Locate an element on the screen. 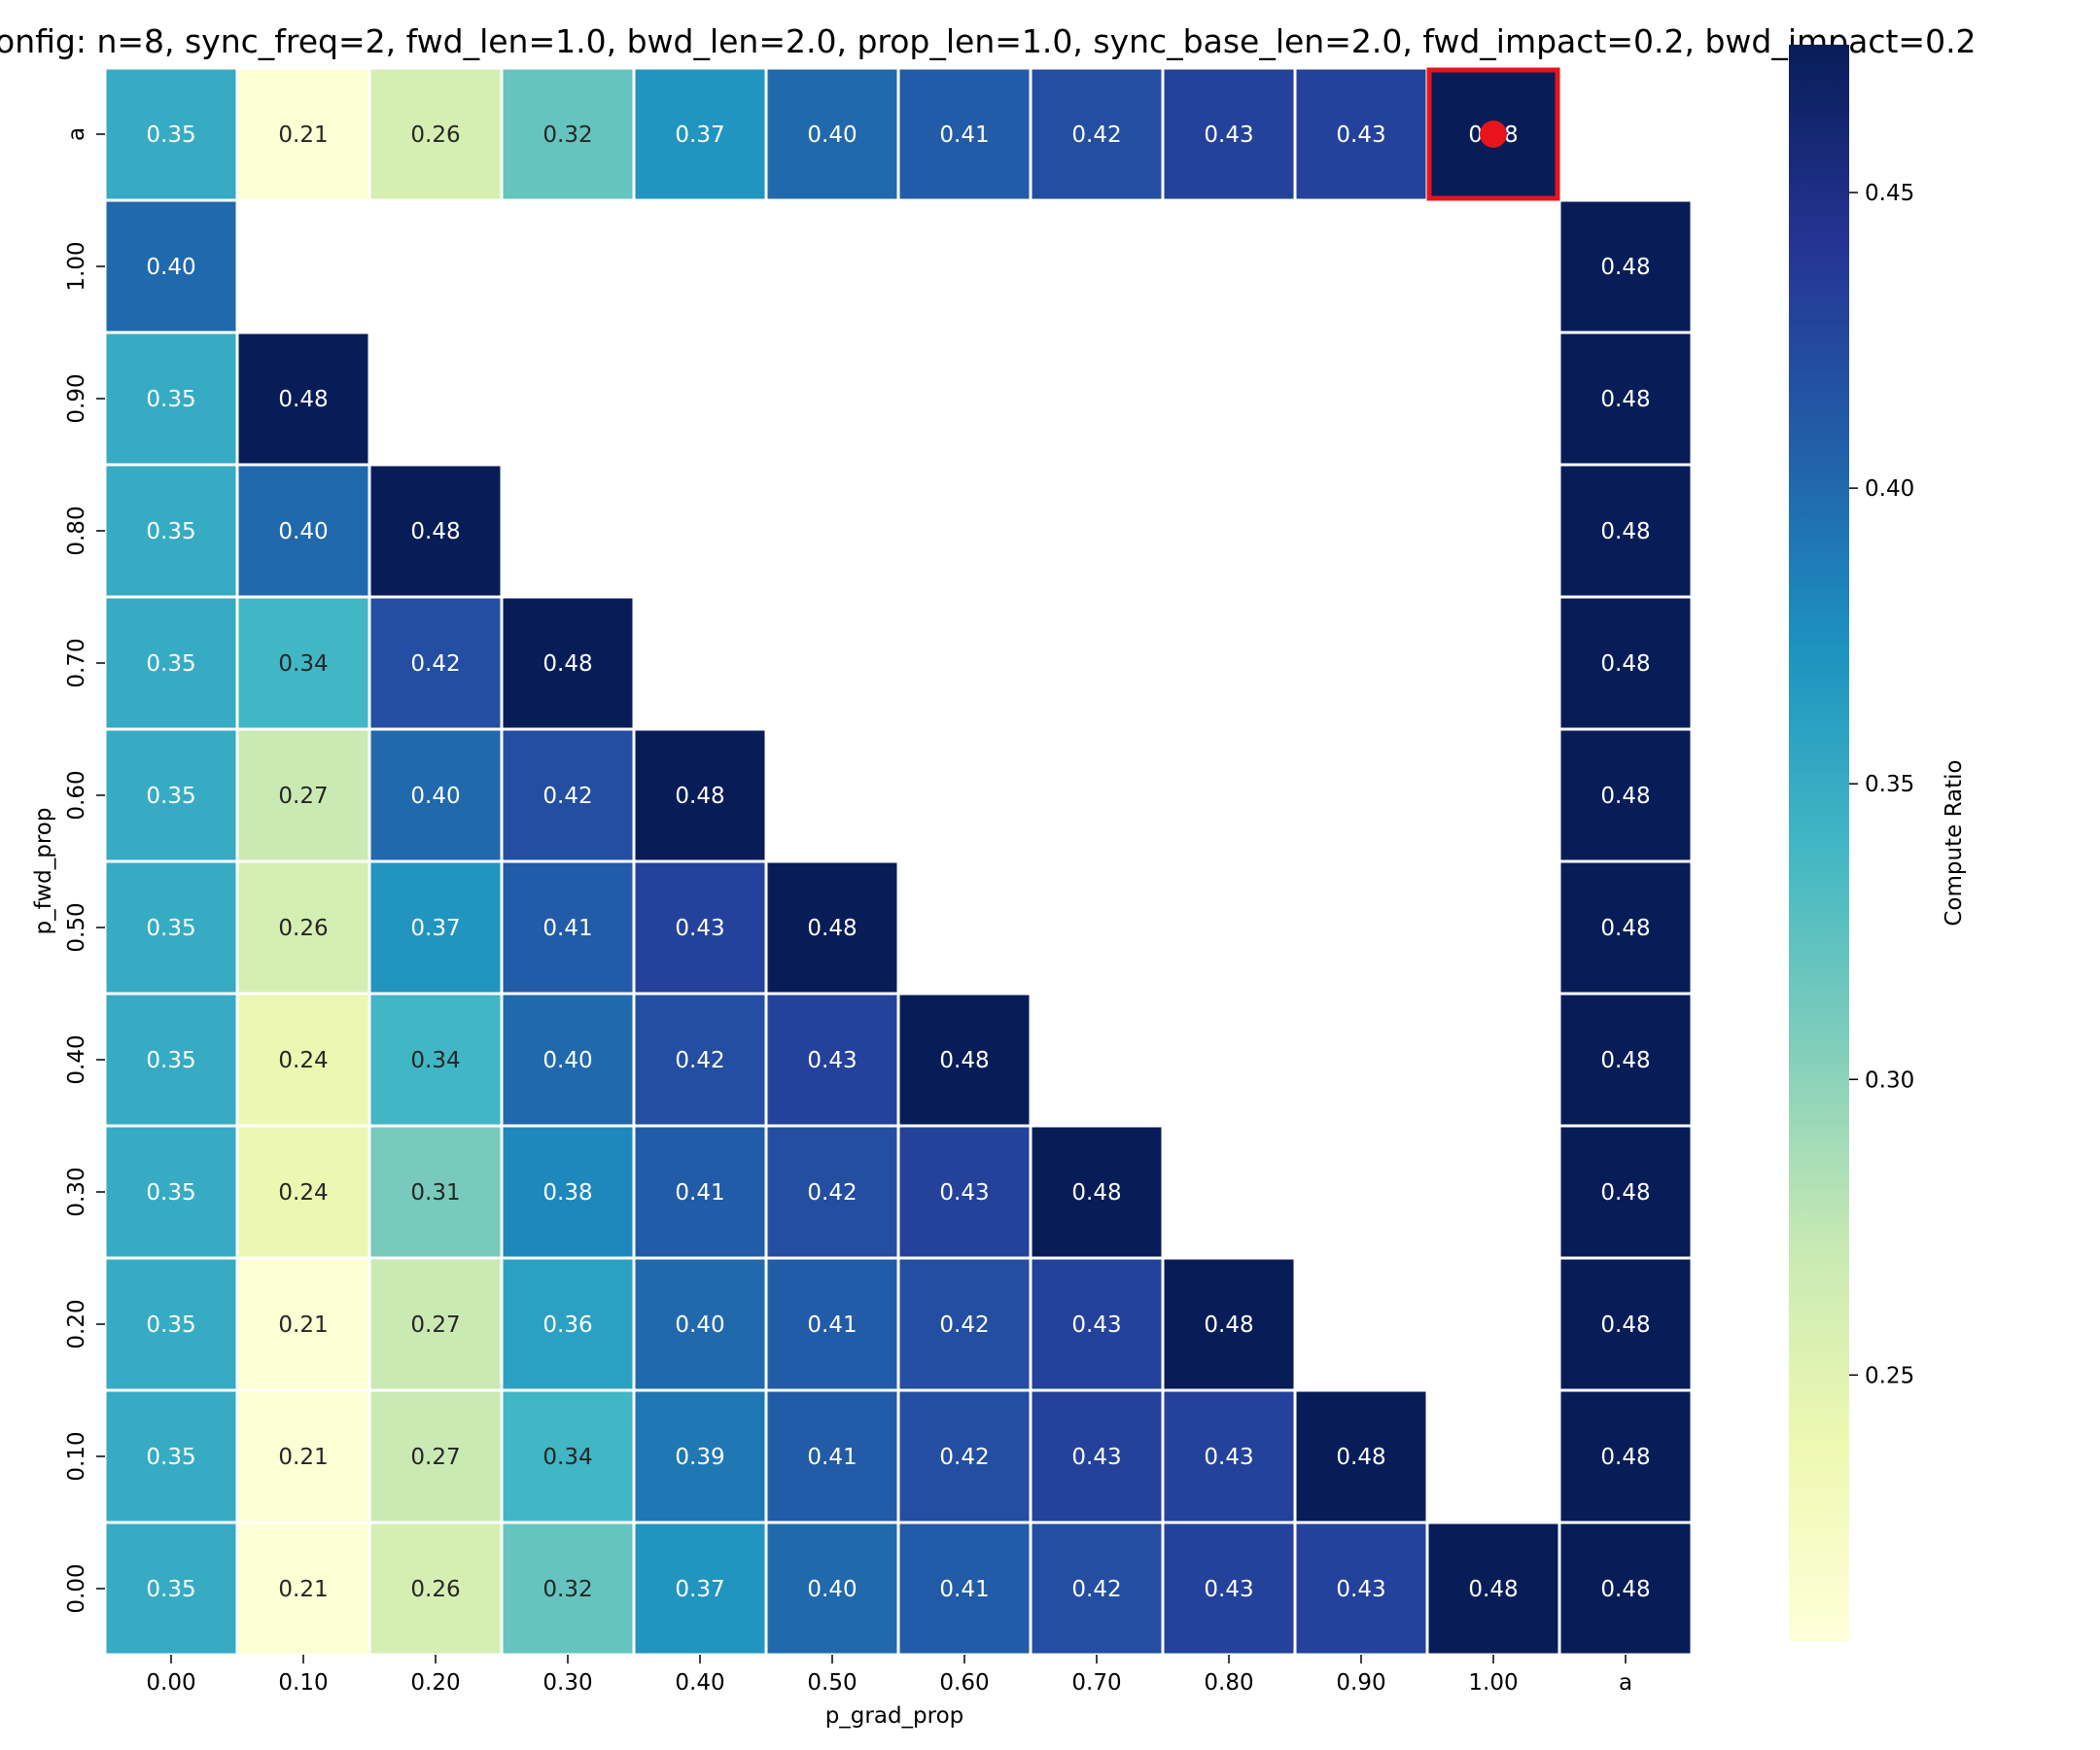  x-tick-label: 0.90 is located at coordinates (1360, 1683).